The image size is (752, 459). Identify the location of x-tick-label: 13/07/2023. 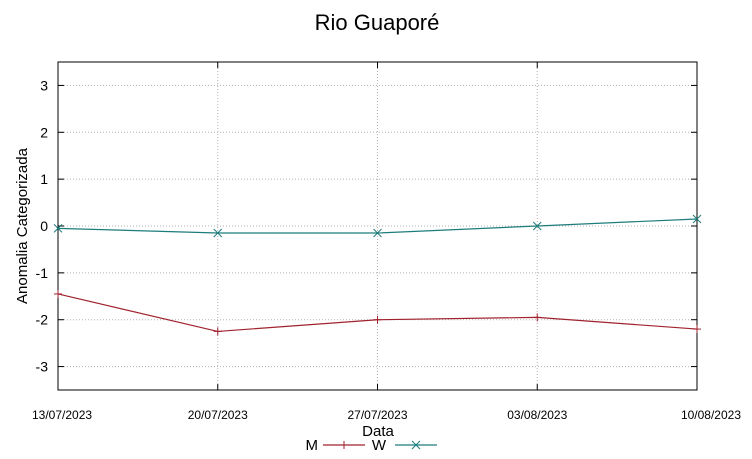
(62, 415).